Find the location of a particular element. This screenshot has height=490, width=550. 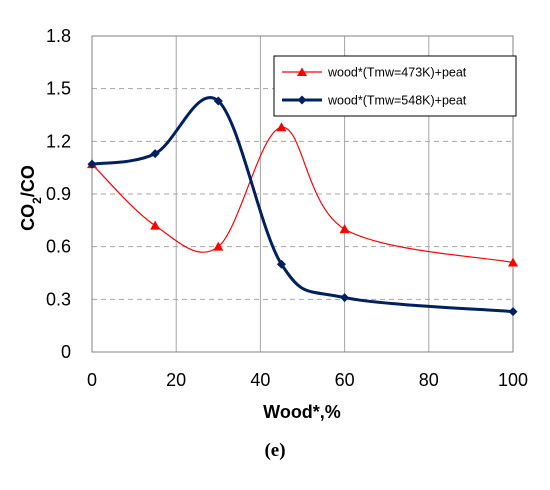

y-tick-label: 0.6 is located at coordinates (58, 247).